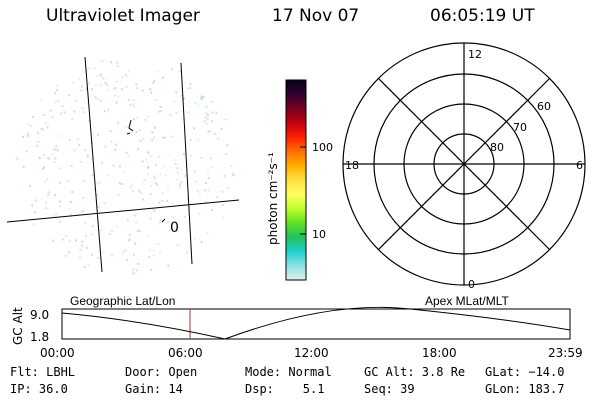  I want to click on date-label: 17 Nov 07, so click(316, 16).